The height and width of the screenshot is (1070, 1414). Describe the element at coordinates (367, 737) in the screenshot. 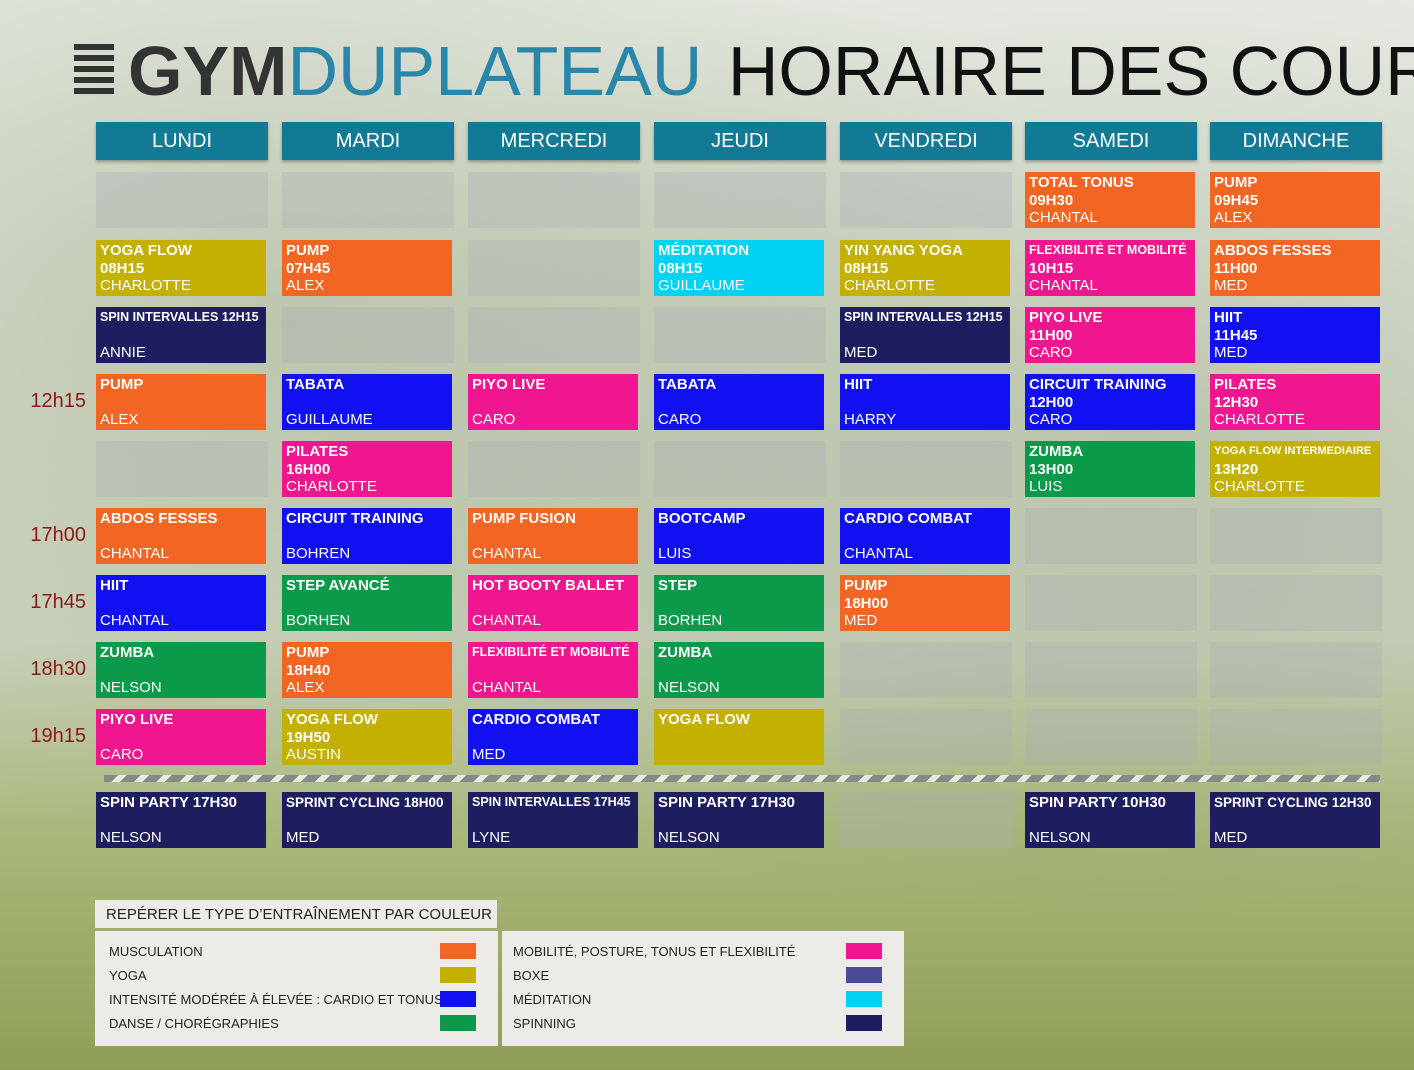

I see `class-cell: YOGA FLOW 19H50 AUSTIN` at that location.